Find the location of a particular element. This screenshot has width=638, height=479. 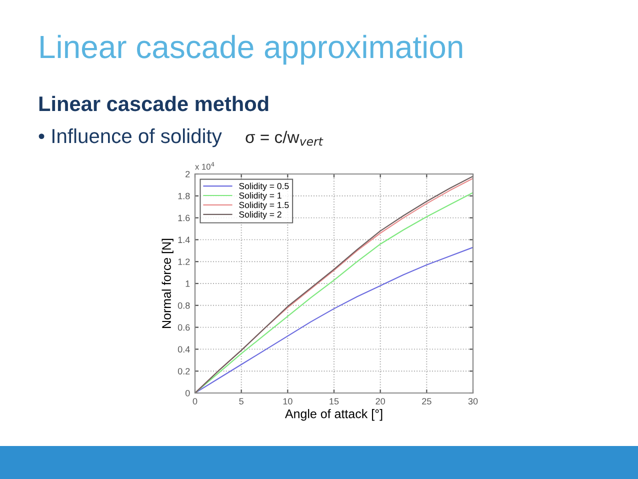

y-tick-label: 0.4 is located at coordinates (184, 349).